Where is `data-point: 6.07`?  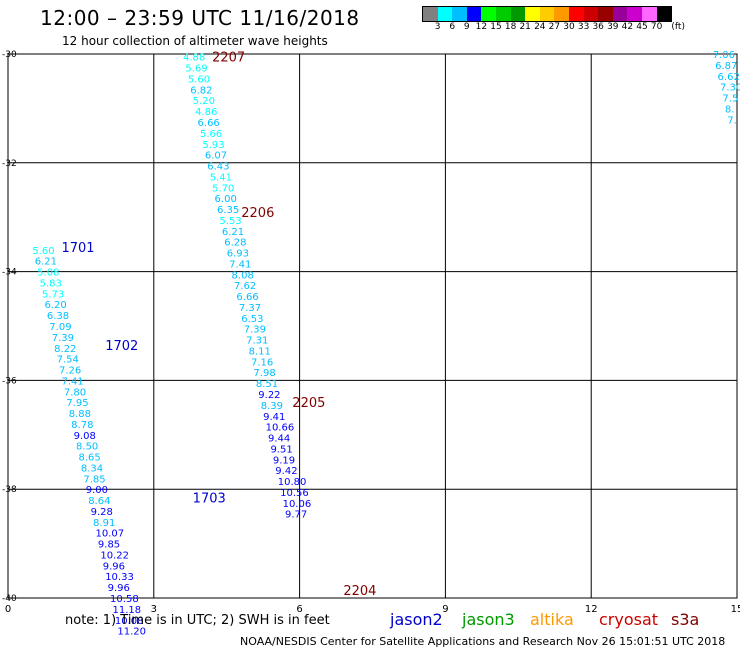
data-point: 6.07 is located at coordinates (216, 156).